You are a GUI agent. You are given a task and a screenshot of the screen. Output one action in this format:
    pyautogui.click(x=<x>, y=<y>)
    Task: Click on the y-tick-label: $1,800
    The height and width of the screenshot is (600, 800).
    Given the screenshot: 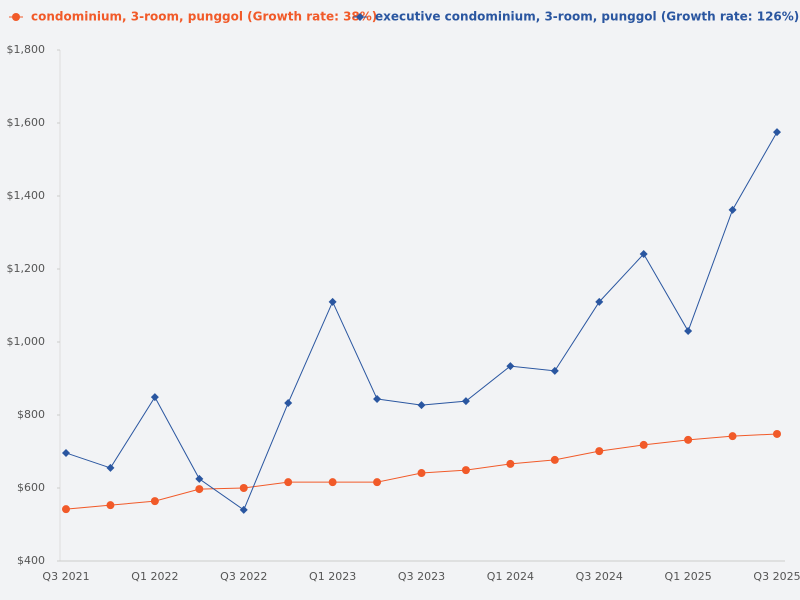 What is the action you would take?
    pyautogui.click(x=26, y=49)
    